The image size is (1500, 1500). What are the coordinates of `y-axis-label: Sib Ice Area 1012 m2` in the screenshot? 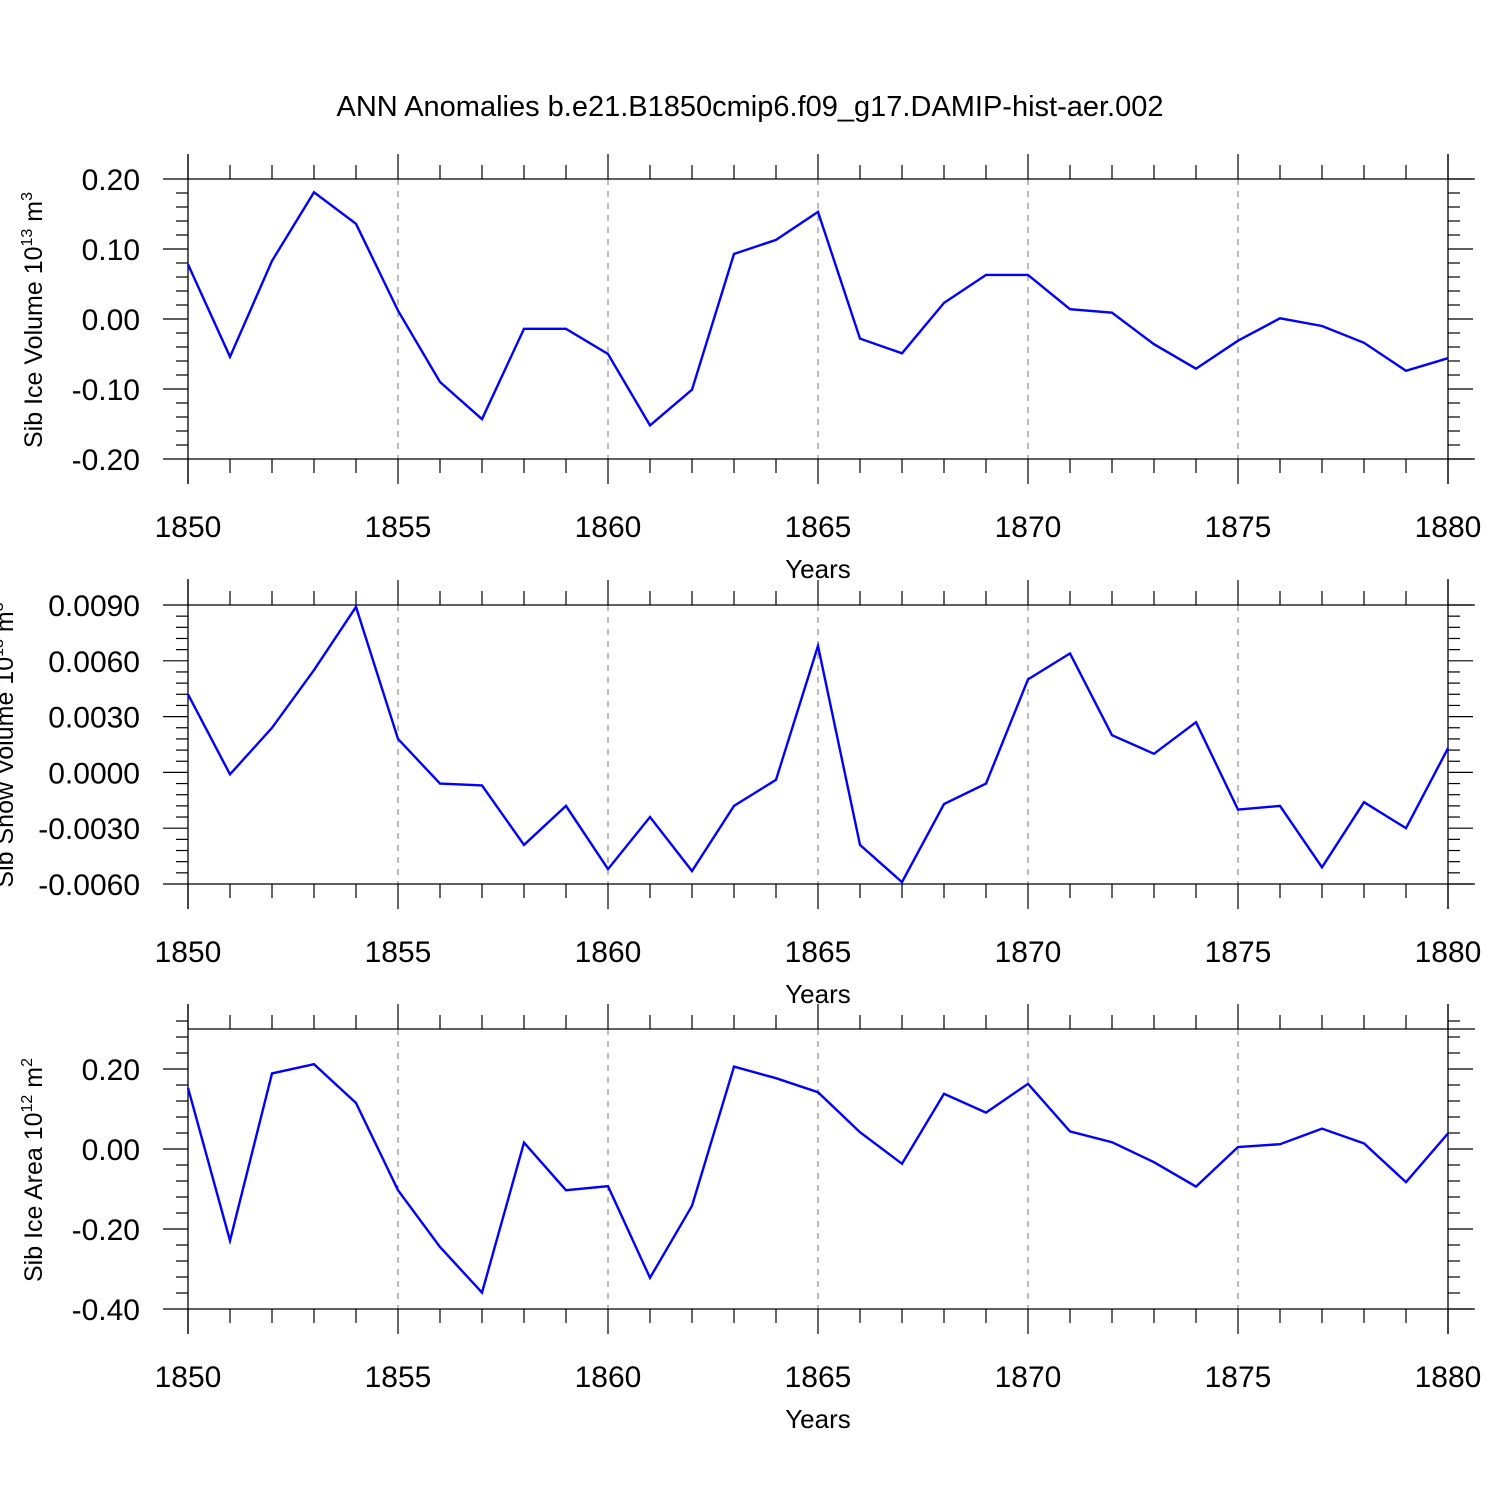 It's located at (33, 1170).